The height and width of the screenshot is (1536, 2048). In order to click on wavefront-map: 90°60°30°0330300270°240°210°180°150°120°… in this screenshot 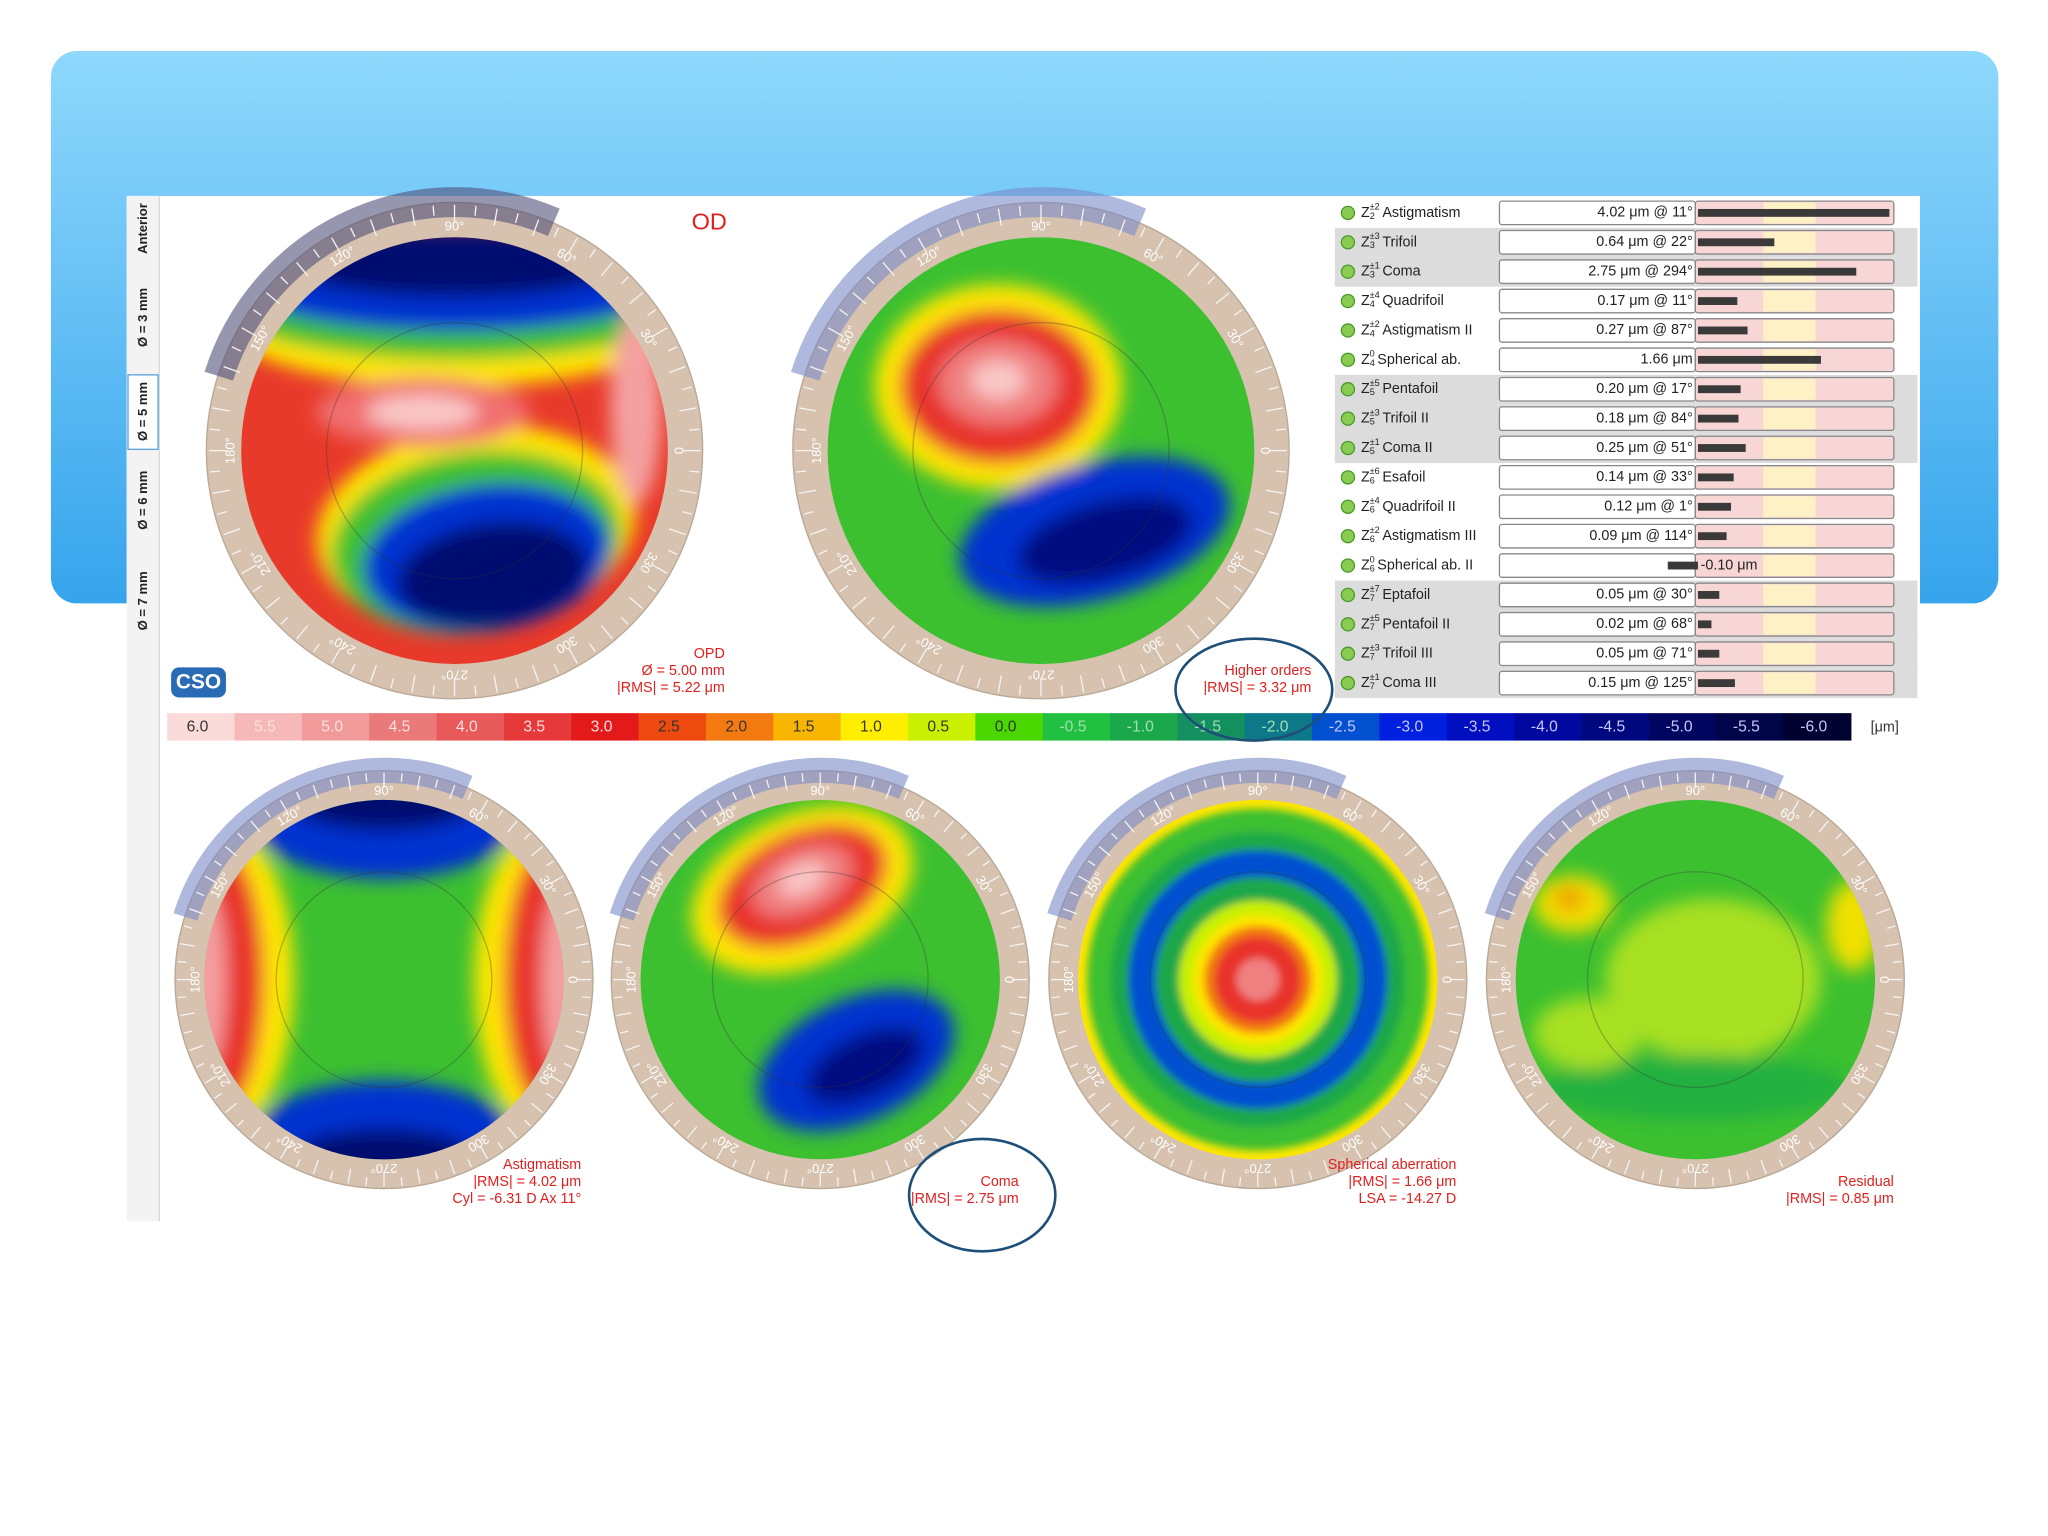, I will do `click(383, 982)`.